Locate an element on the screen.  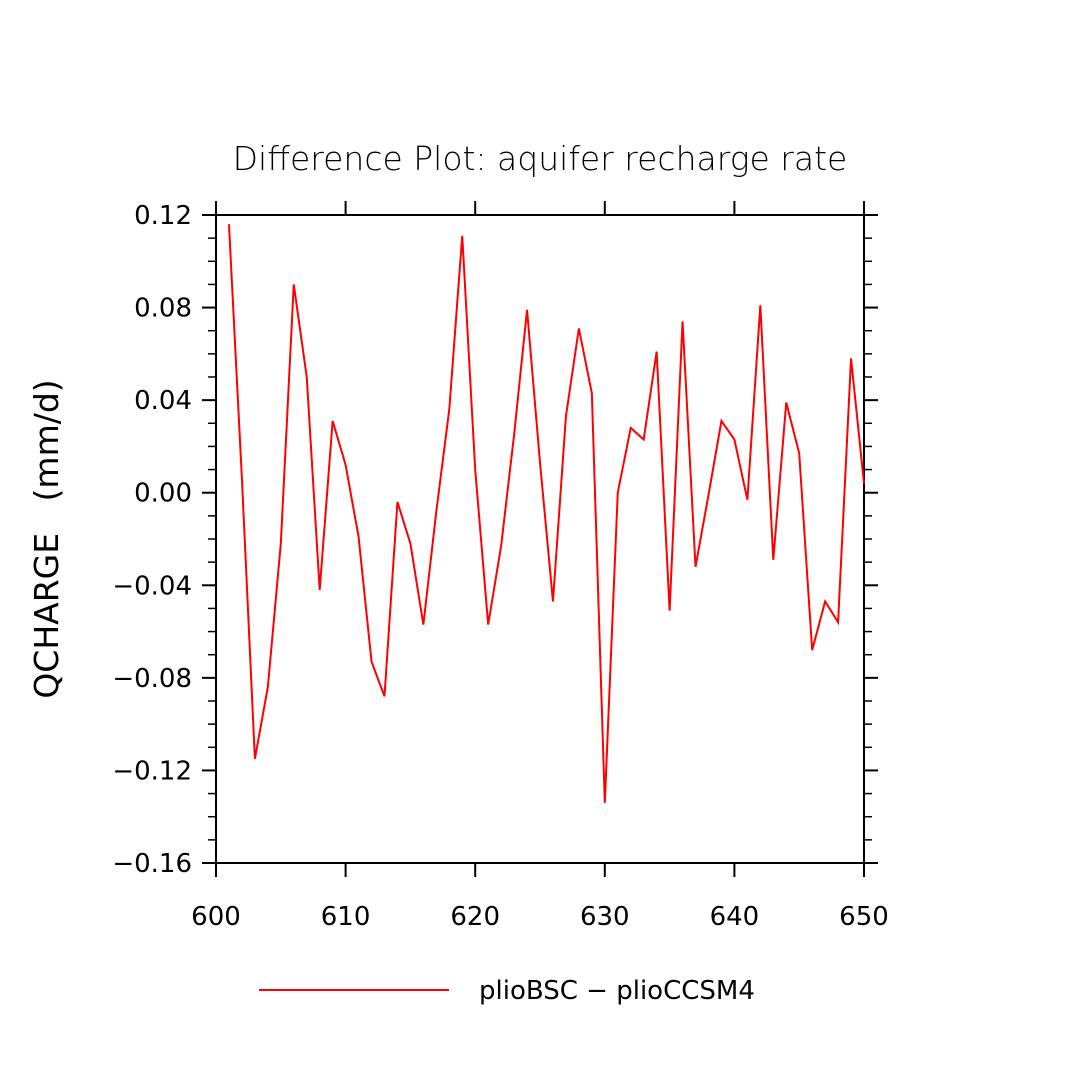
y-tick-label: −0.16 is located at coordinates (152, 864).